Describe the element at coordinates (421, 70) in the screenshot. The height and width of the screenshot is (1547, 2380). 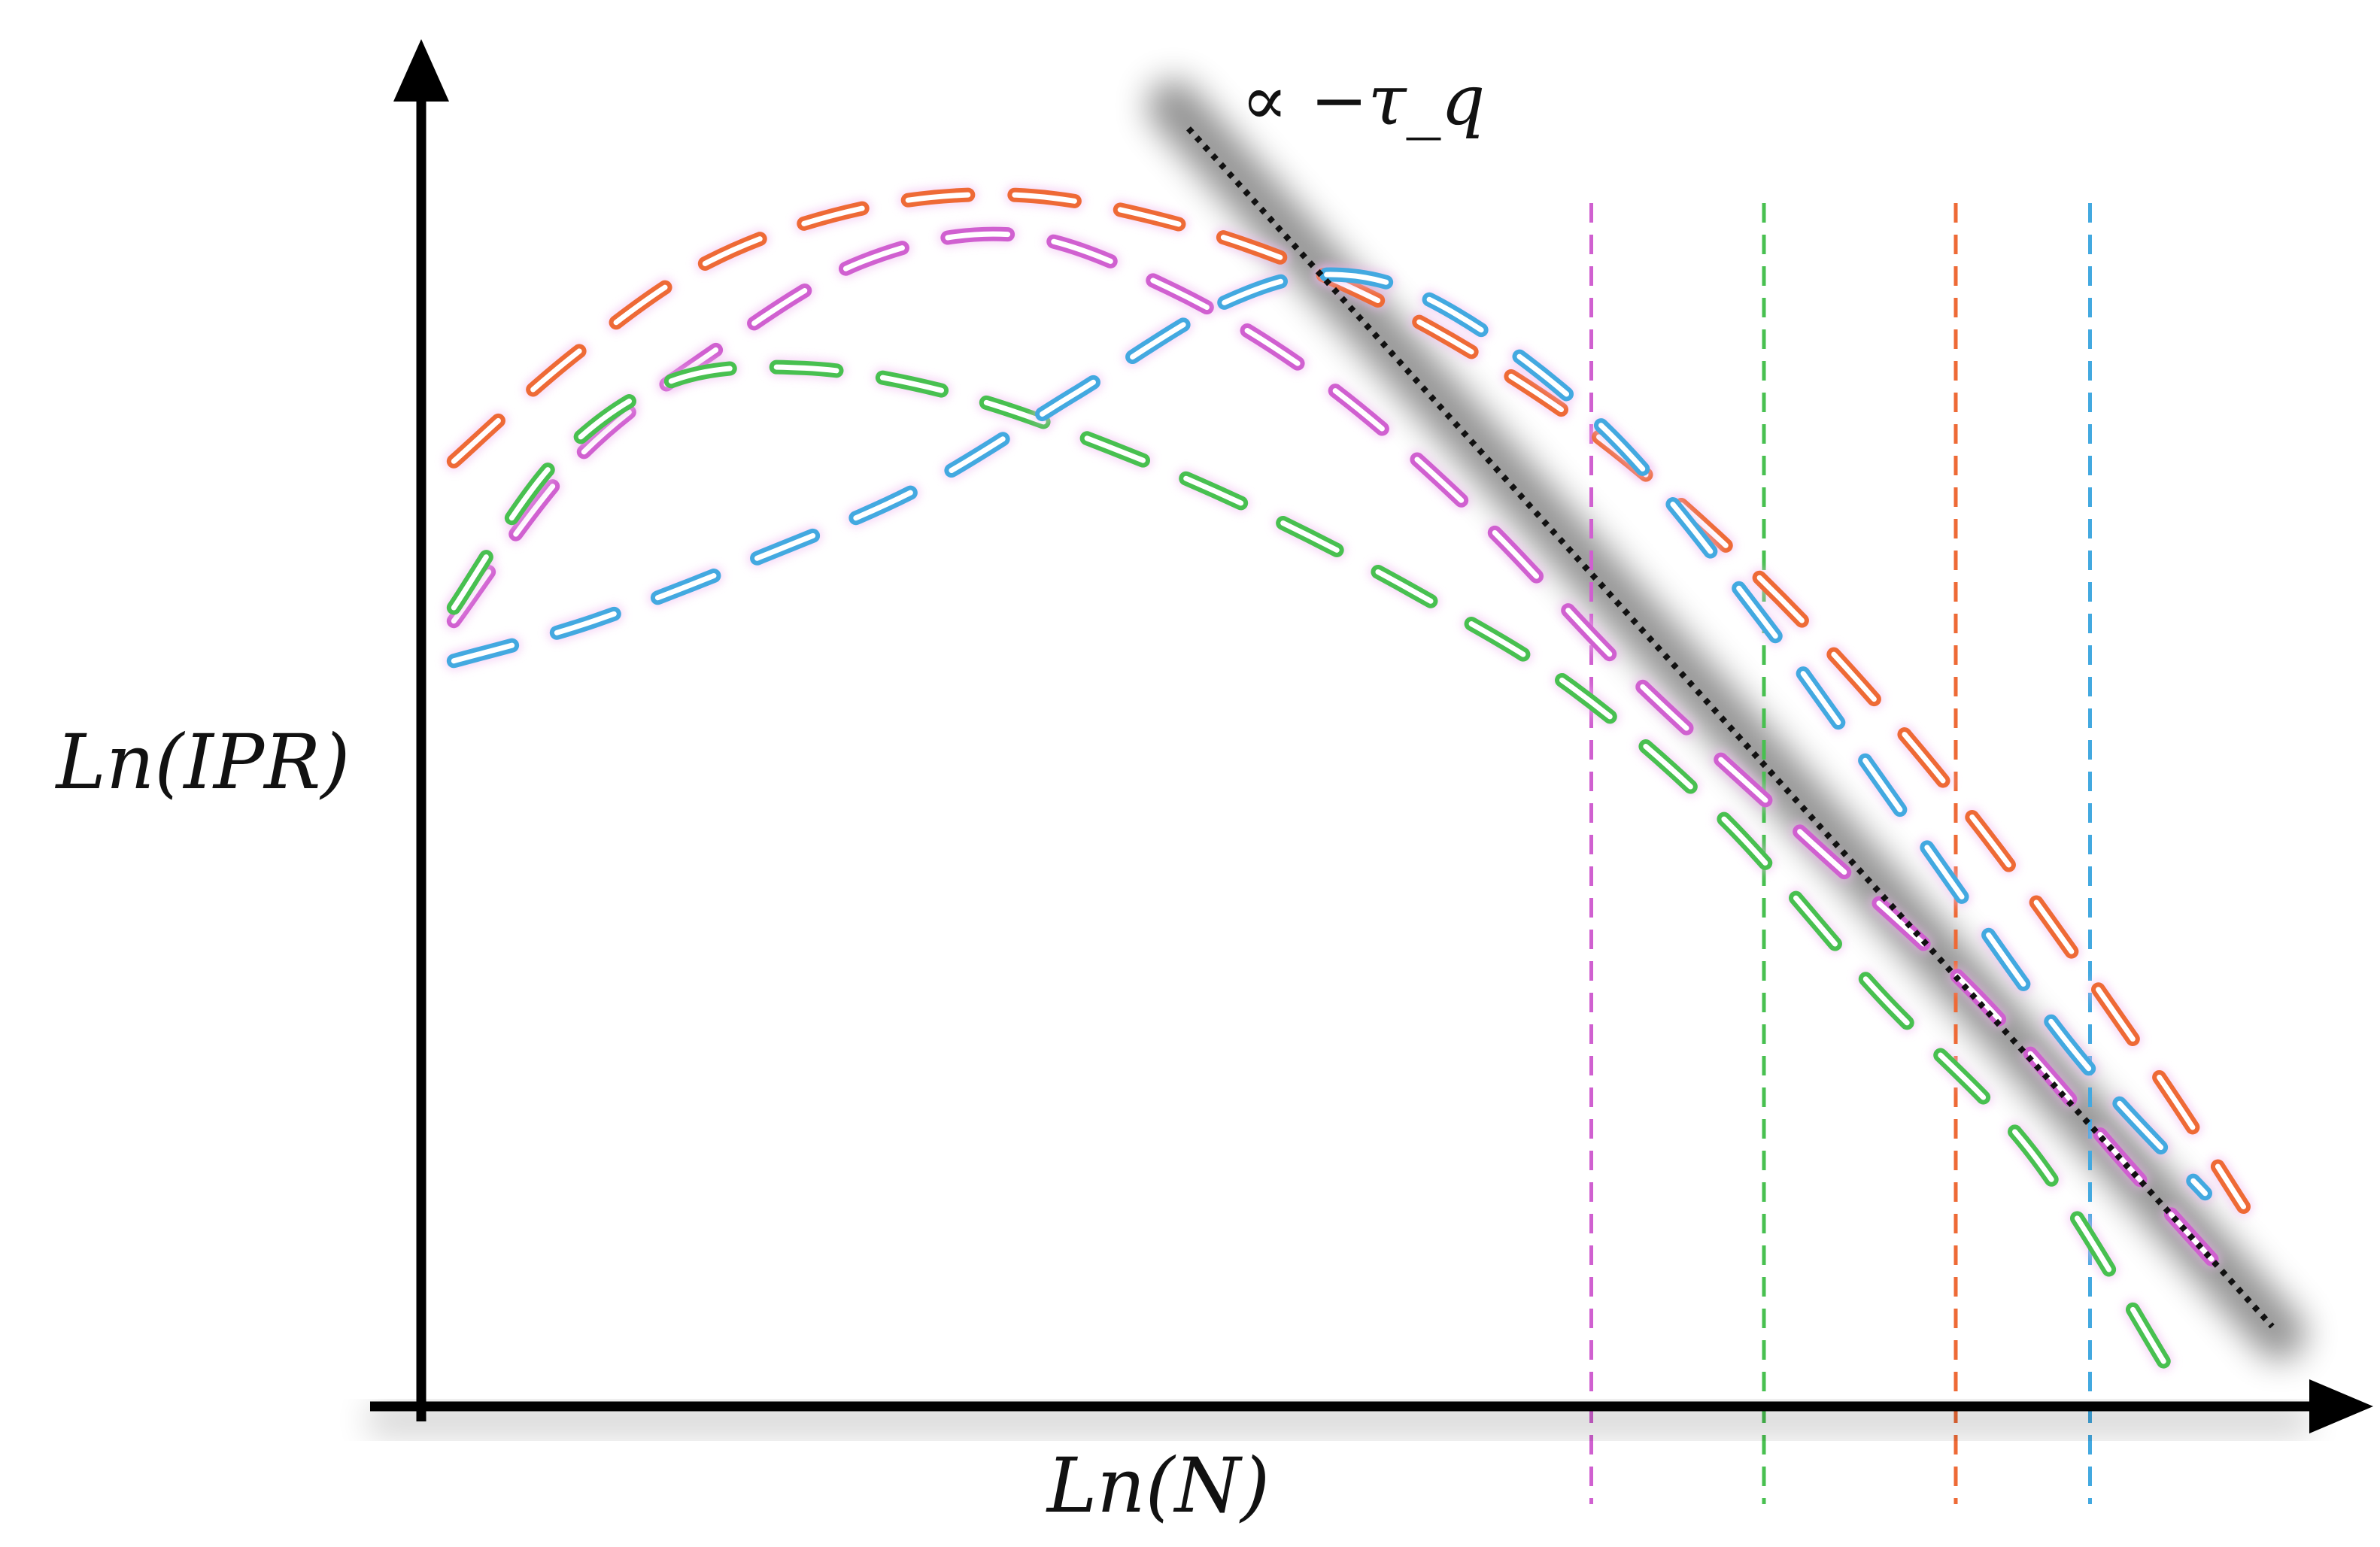
I see `y-axis-arrow` at that location.